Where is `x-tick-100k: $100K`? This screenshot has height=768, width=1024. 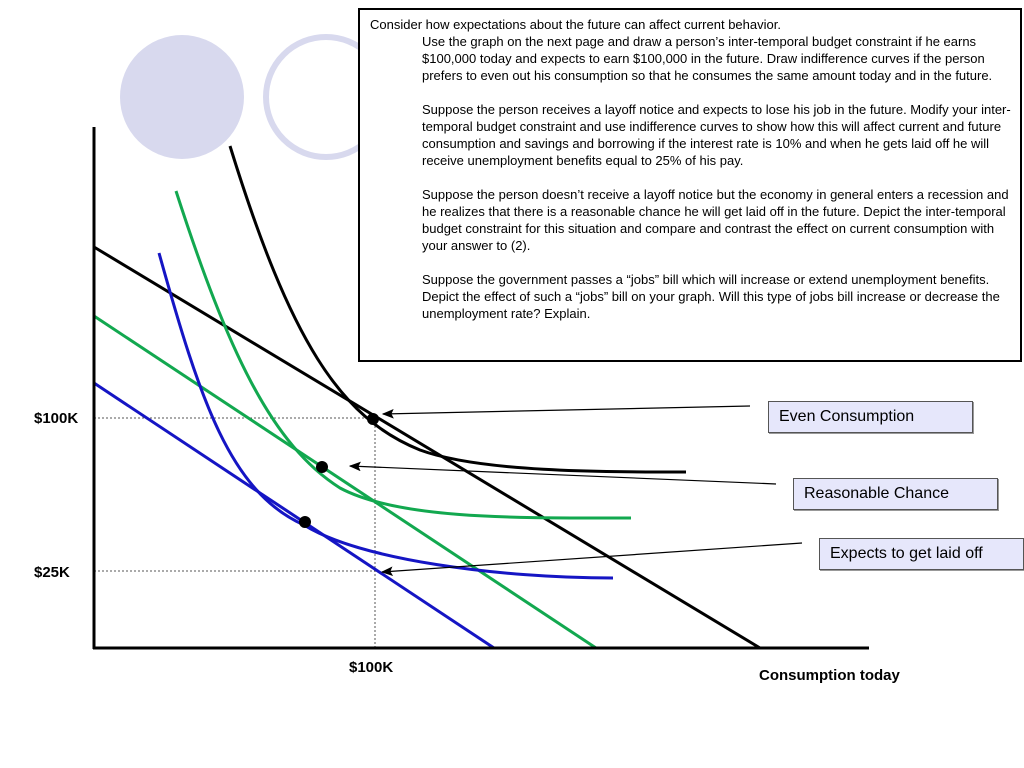 x-tick-100k: $100K is located at coordinates (371, 667).